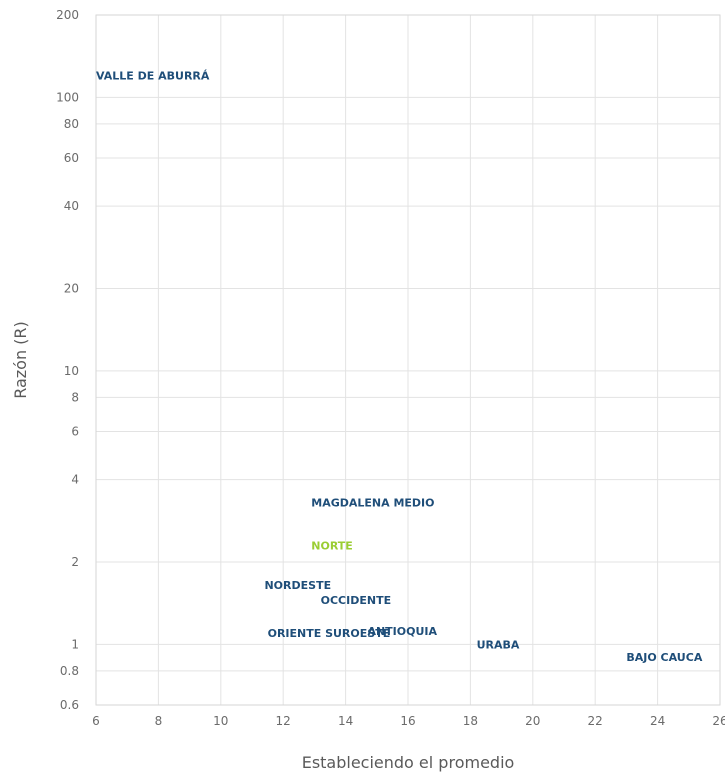  I want to click on x-axis-title: Estableciendo el promedio, so click(408, 762).